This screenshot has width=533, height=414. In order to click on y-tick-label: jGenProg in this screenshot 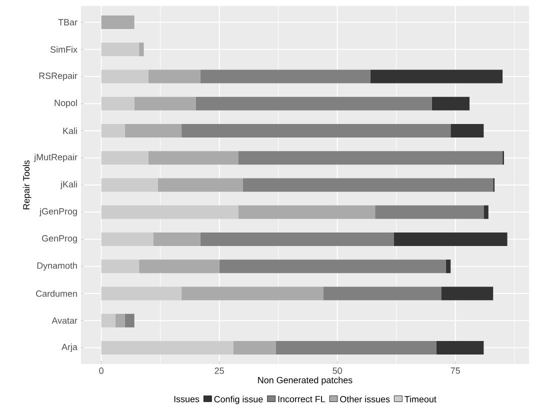, I will do `click(58, 212)`.